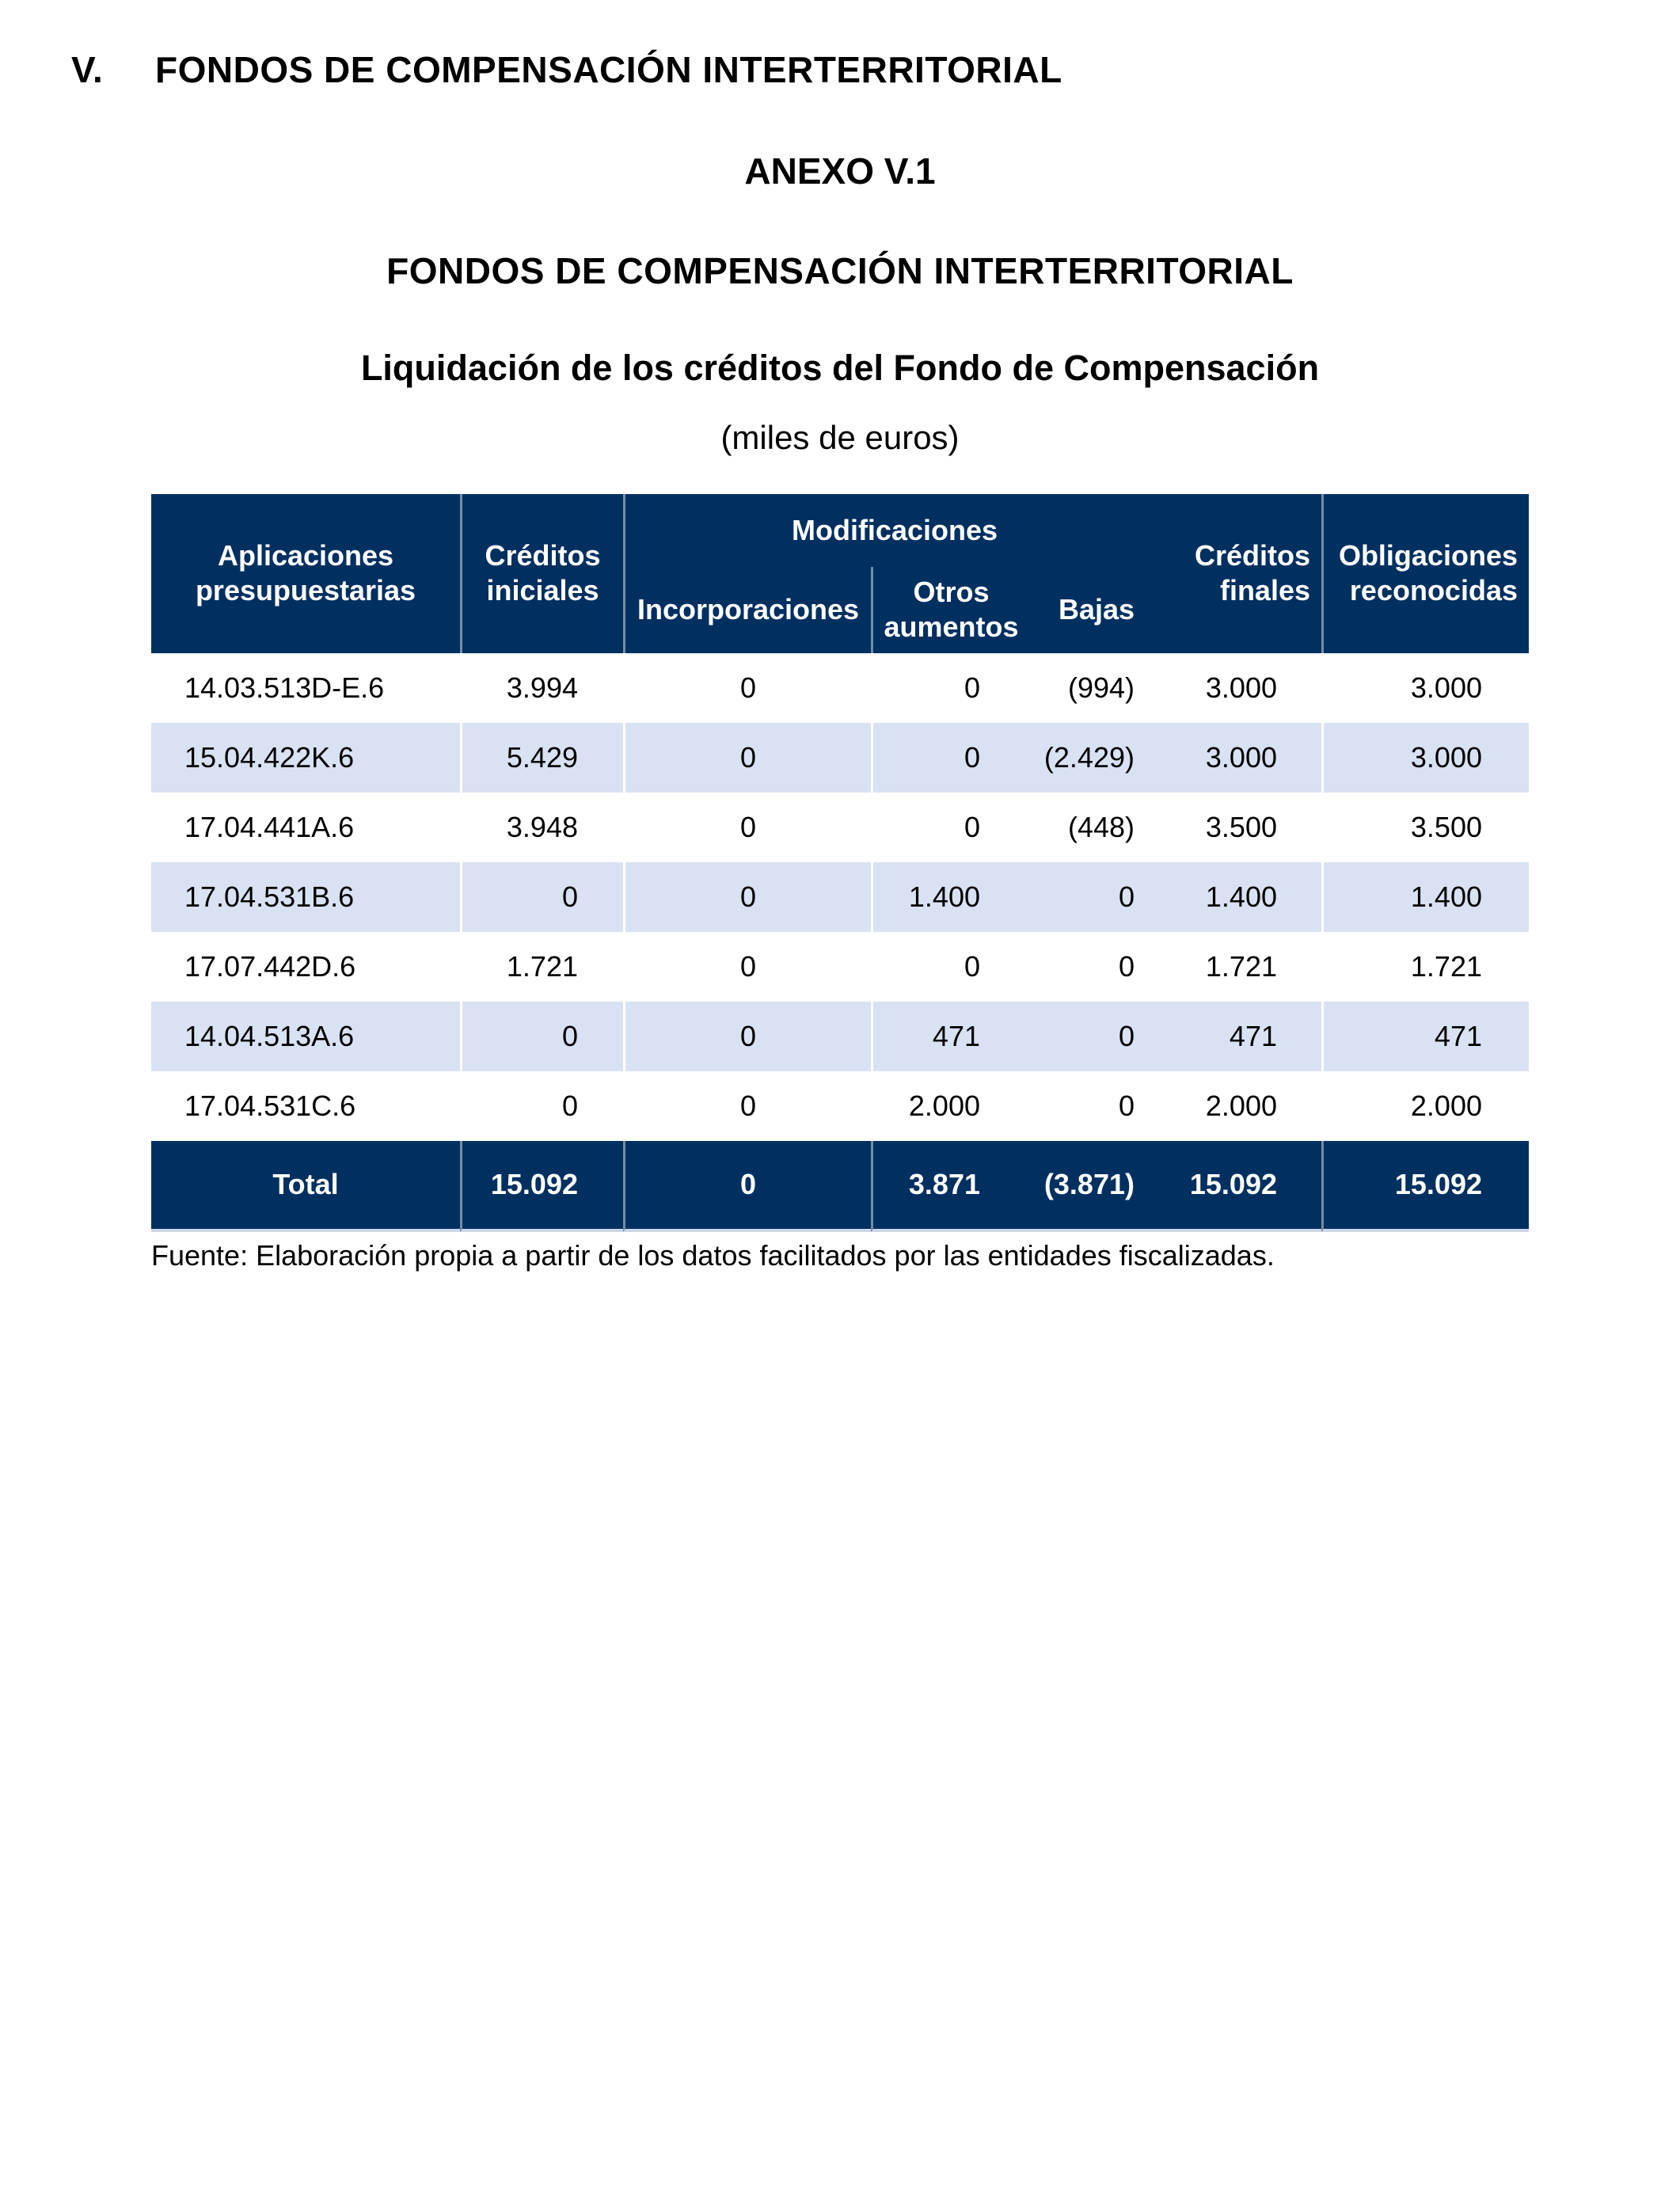 This screenshot has width=1680, height=2198. What do you see at coordinates (1096, 687) in the screenshot?
I see `cell-bajas: (994)` at bounding box center [1096, 687].